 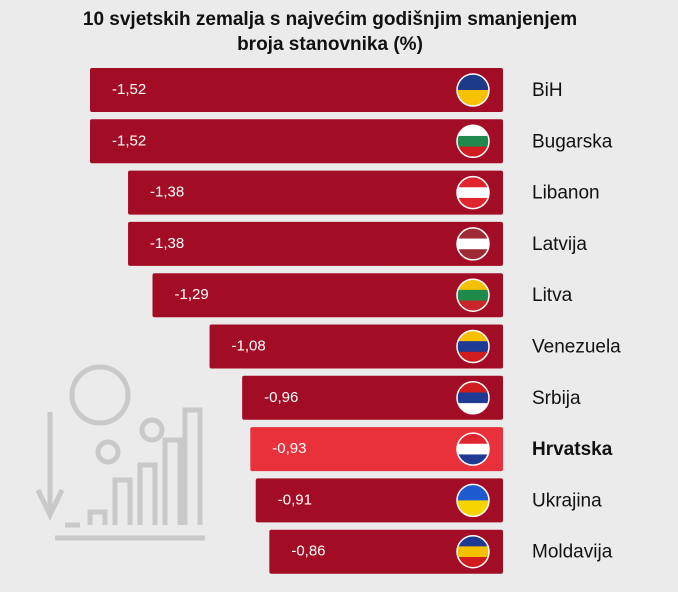 What do you see at coordinates (572, 449) in the screenshot?
I see `category-label: Hrvatska` at bounding box center [572, 449].